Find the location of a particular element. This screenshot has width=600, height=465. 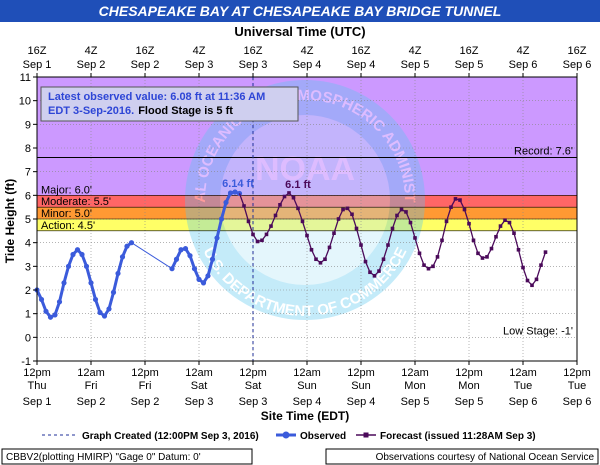

top-tick-date-label: Sep 5 is located at coordinates (415, 65).